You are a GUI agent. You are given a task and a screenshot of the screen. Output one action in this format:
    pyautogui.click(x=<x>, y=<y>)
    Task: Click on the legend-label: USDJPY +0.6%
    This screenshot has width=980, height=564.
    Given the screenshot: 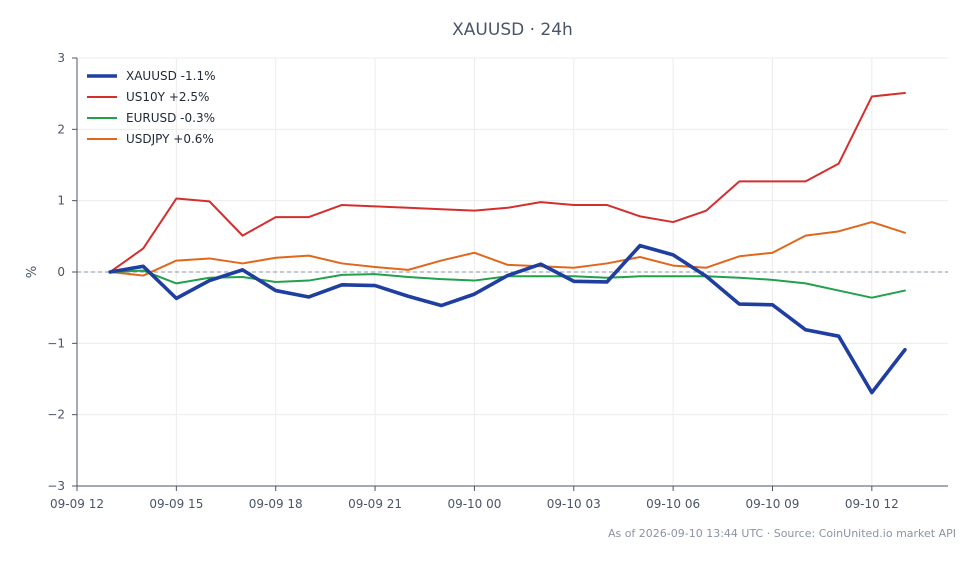 What is the action you would take?
    pyautogui.click(x=170, y=139)
    